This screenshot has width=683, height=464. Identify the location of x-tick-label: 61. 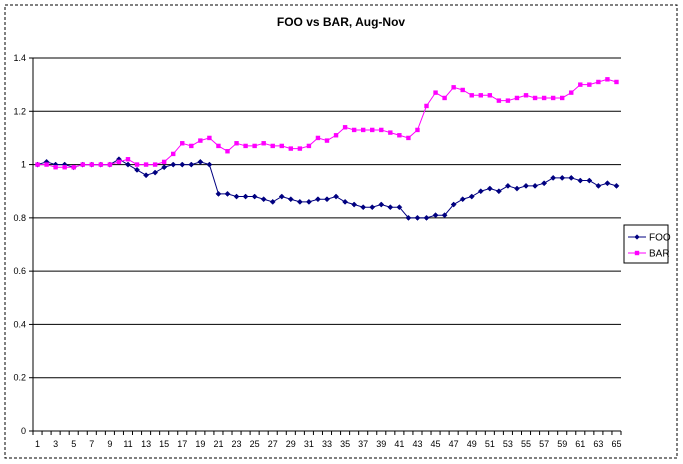
(580, 444).